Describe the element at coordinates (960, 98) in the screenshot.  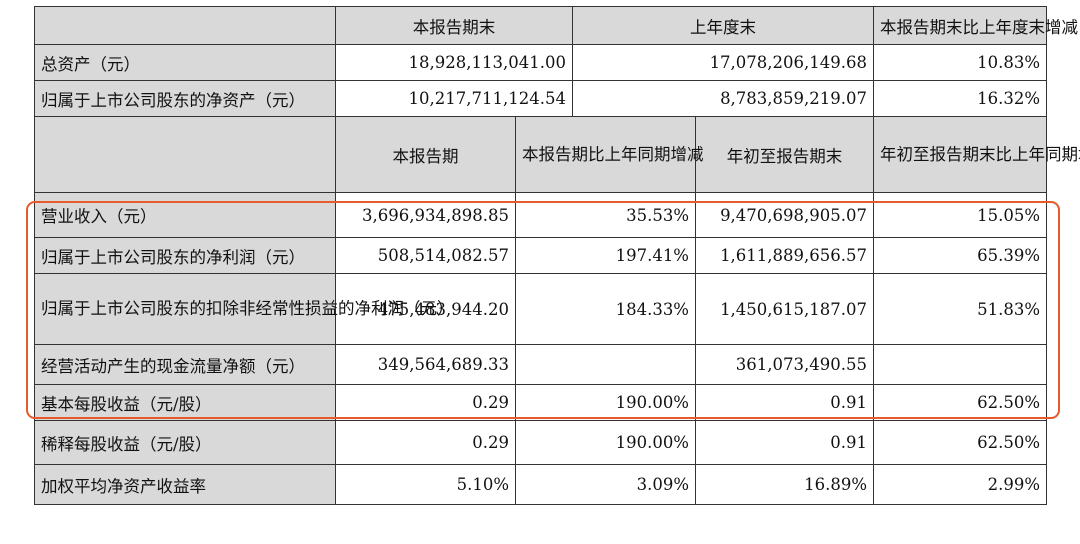
I see `cell-value: 16.32%` at that location.